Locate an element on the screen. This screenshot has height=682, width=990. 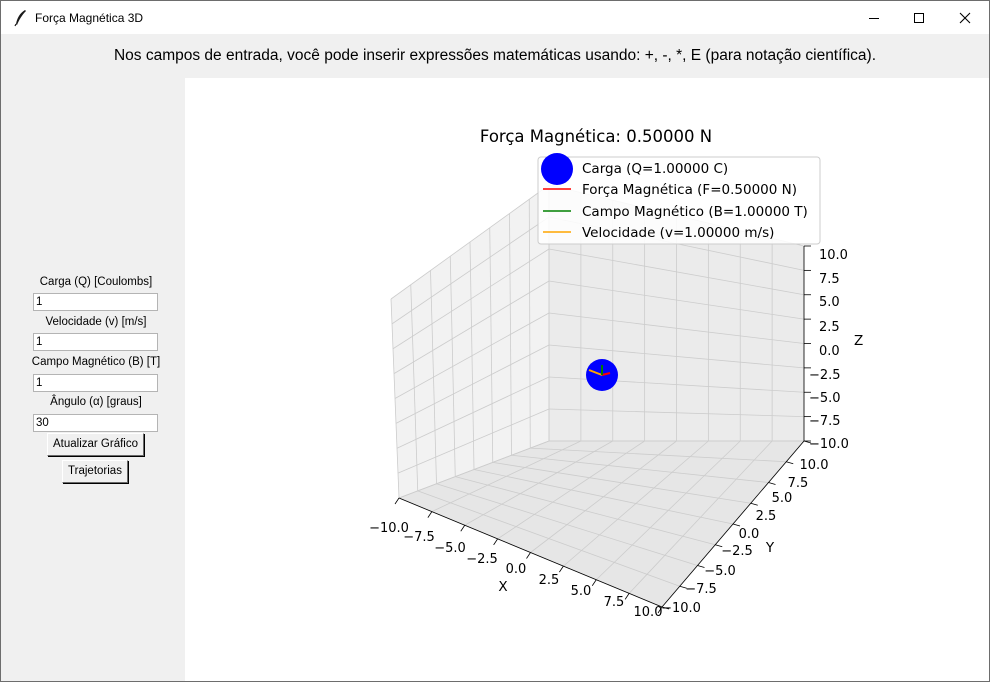
update-plot-button: Atualizar Gráfico is located at coordinates (95, 444).